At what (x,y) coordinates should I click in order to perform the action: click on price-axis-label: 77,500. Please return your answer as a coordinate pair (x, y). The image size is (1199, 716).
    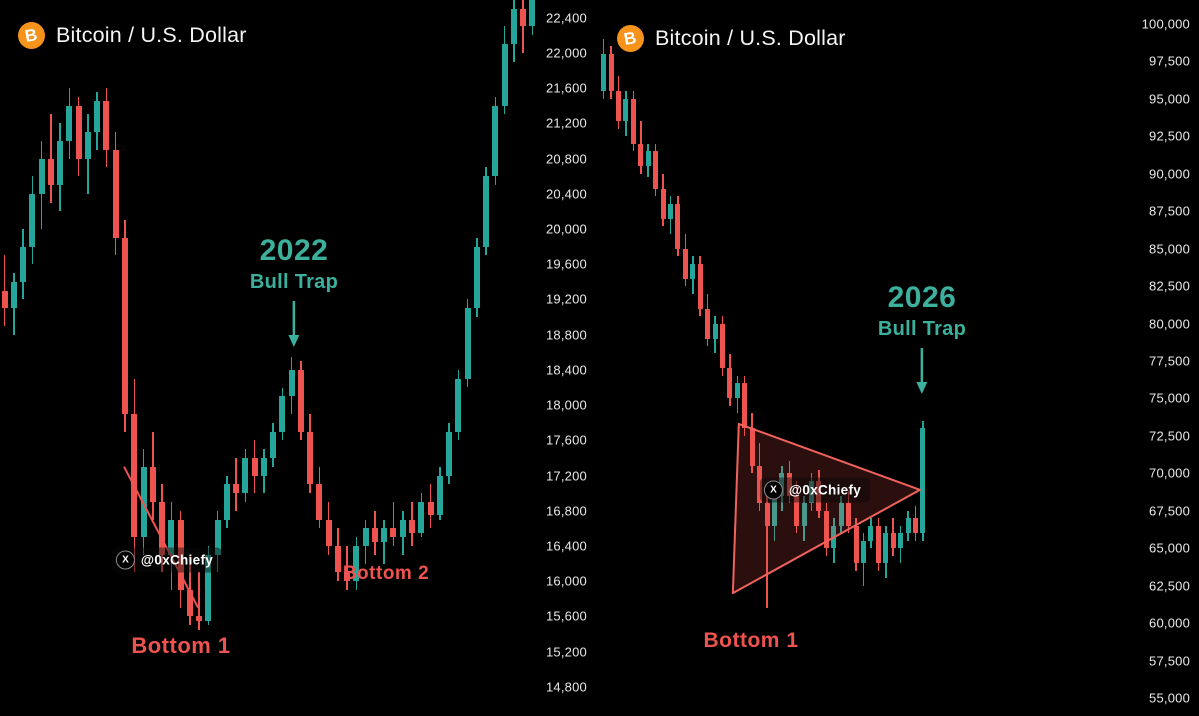
    Looking at the image, I should click on (1169, 361).